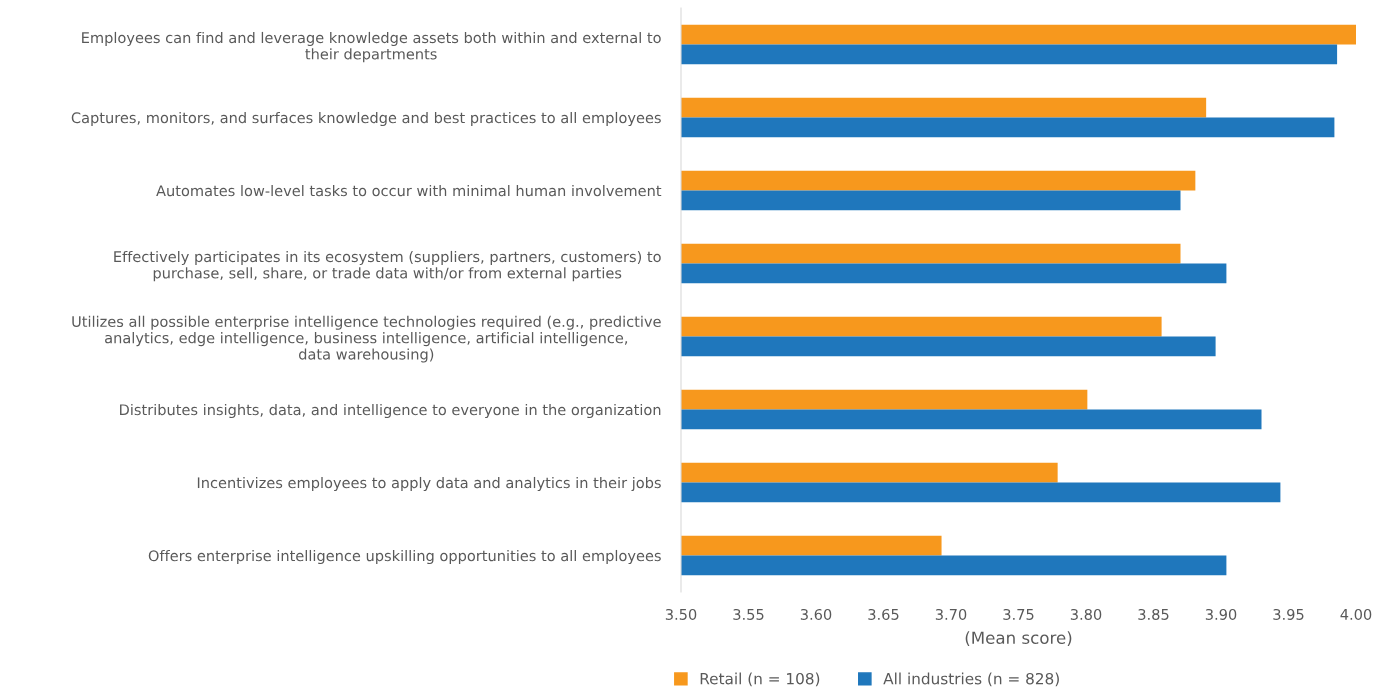  I want to click on y-tick-label: Effectively participates in its ecosystem (suppliers, partners, customers) to purchase, sell, share, or trade data with/or from external parties, so click(387, 266).